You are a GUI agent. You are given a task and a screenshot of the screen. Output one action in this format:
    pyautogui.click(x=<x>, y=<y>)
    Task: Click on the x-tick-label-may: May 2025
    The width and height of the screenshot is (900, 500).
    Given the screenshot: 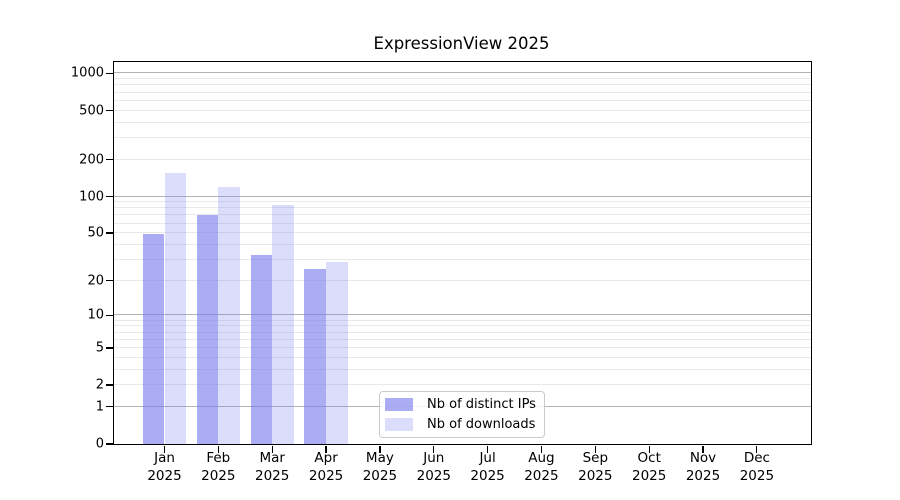 What is the action you would take?
    pyautogui.click(x=380, y=467)
    